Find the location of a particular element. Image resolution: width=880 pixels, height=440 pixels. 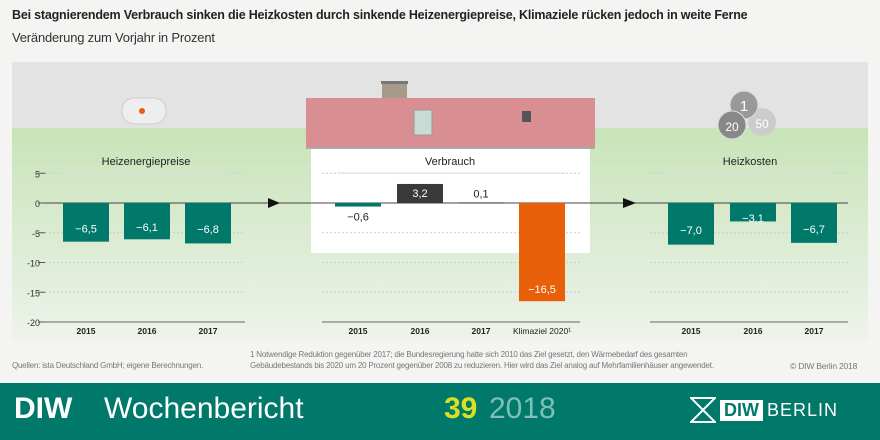

copyright: © DIW Berlin 2018 is located at coordinates (824, 366).